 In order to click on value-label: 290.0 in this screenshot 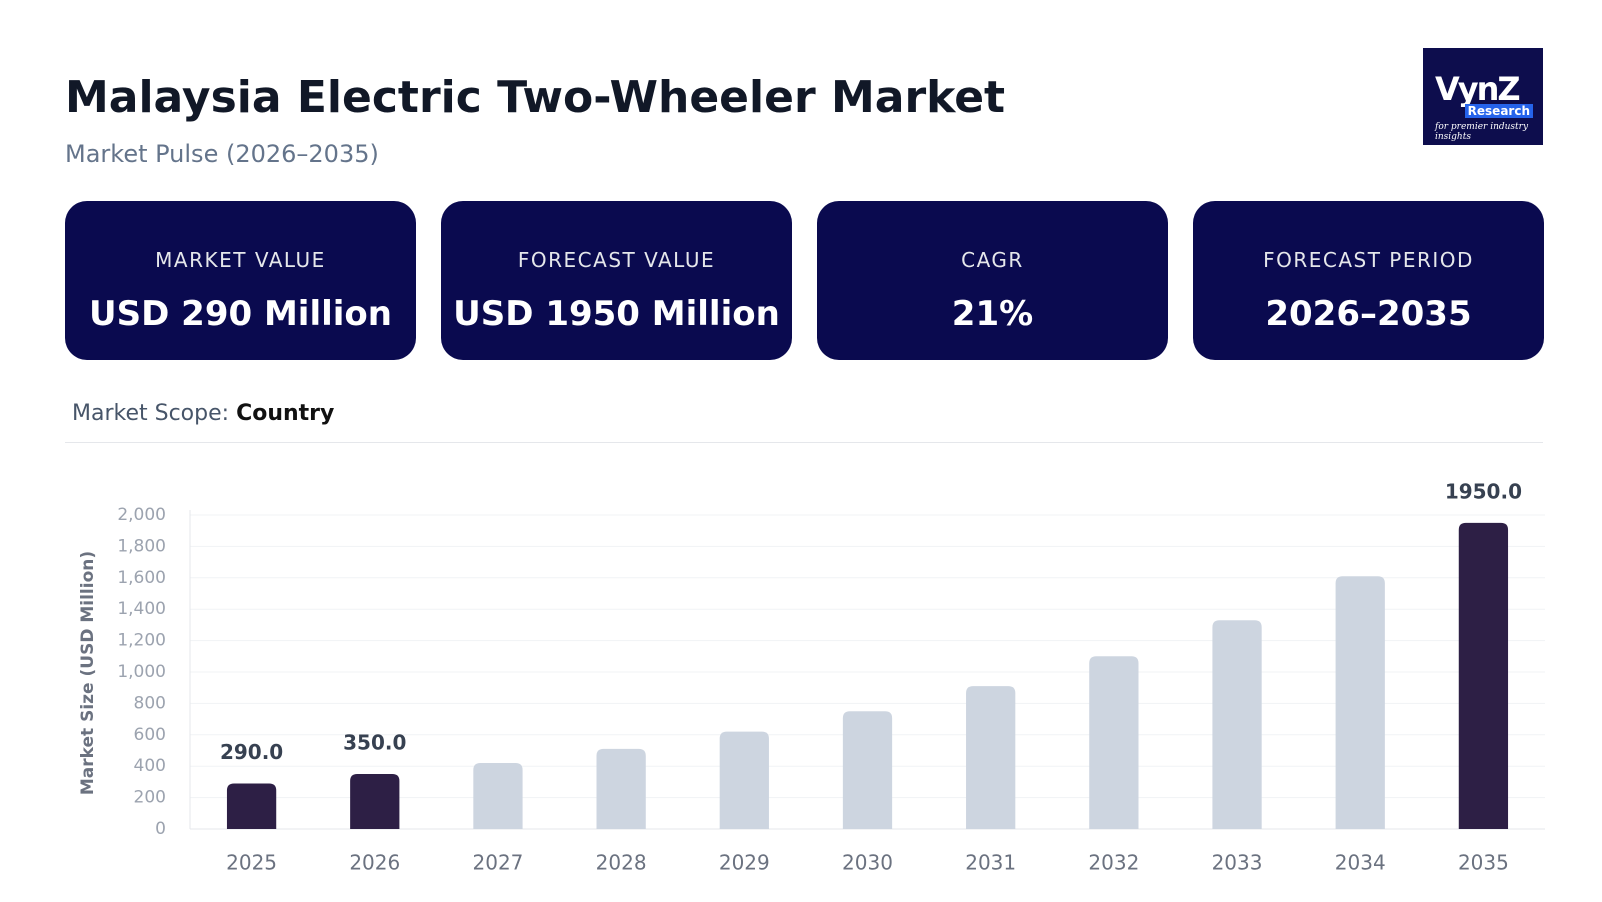, I will do `click(251, 752)`.